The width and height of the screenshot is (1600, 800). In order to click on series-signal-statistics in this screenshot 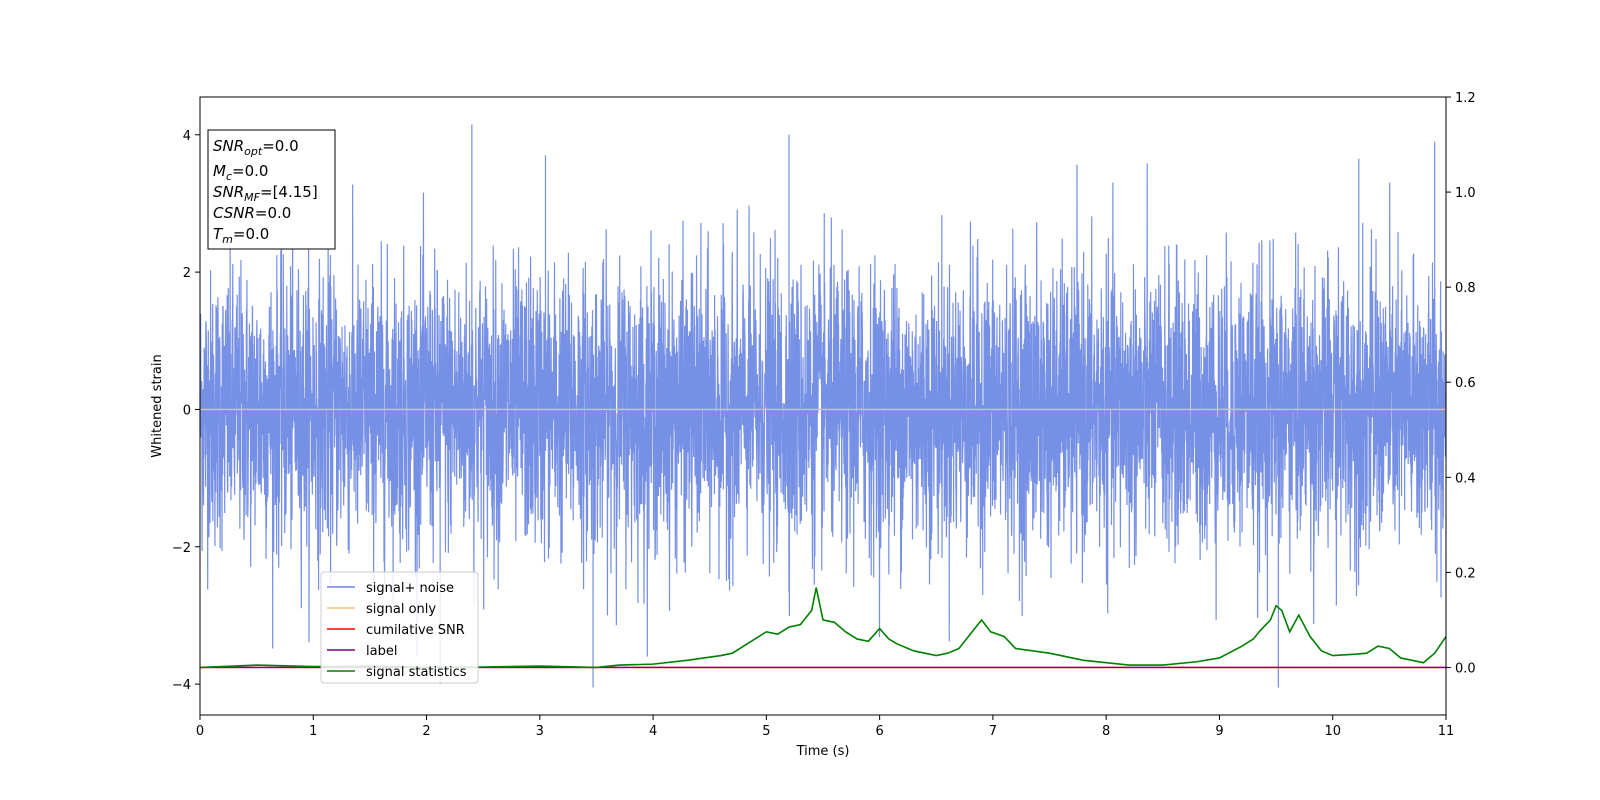, I will do `click(823, 628)`.